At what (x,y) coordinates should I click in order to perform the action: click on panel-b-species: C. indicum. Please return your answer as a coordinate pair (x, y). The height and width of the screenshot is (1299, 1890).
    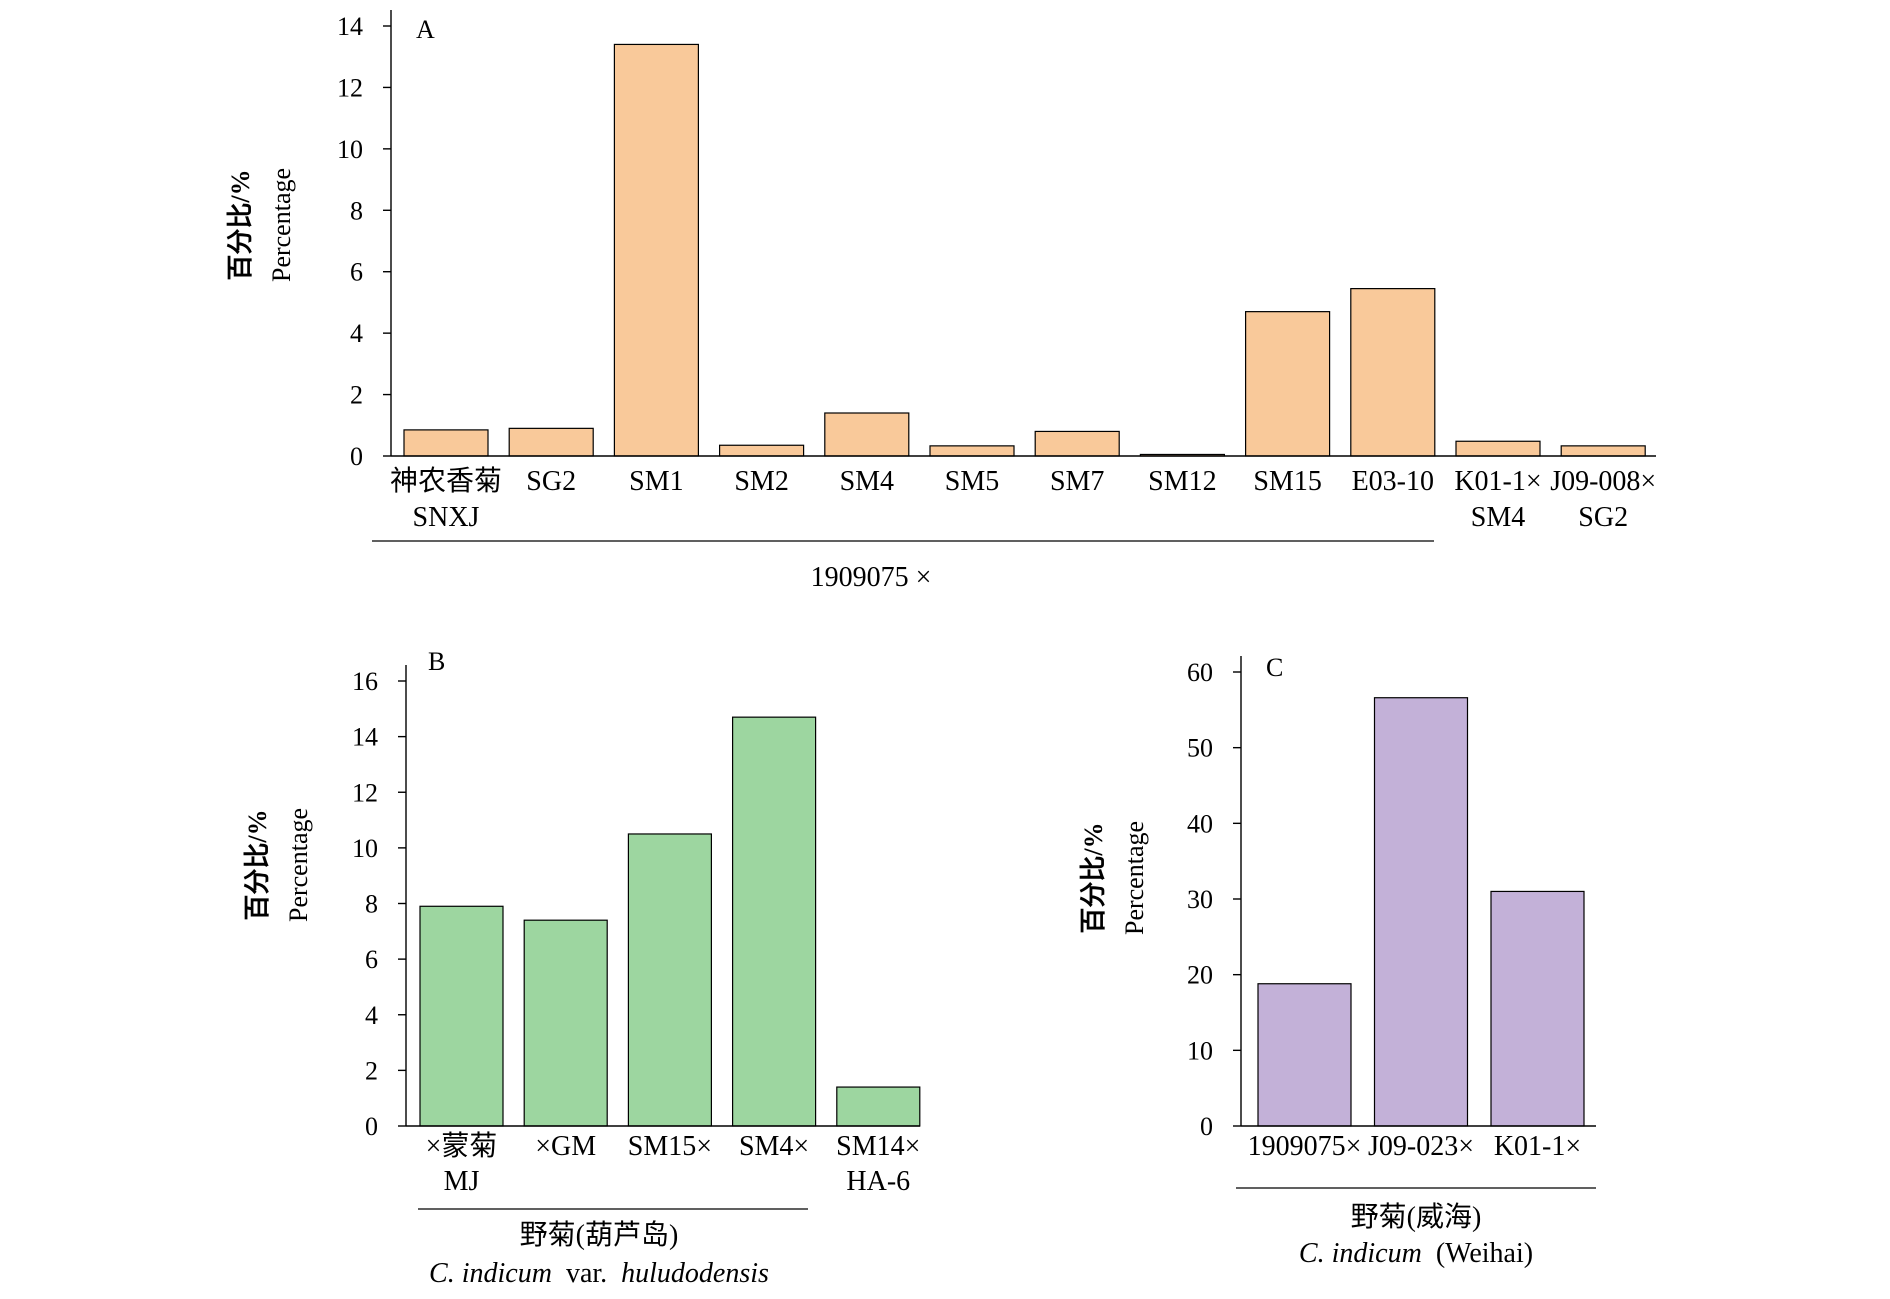
    Looking at the image, I should click on (490, 1273).